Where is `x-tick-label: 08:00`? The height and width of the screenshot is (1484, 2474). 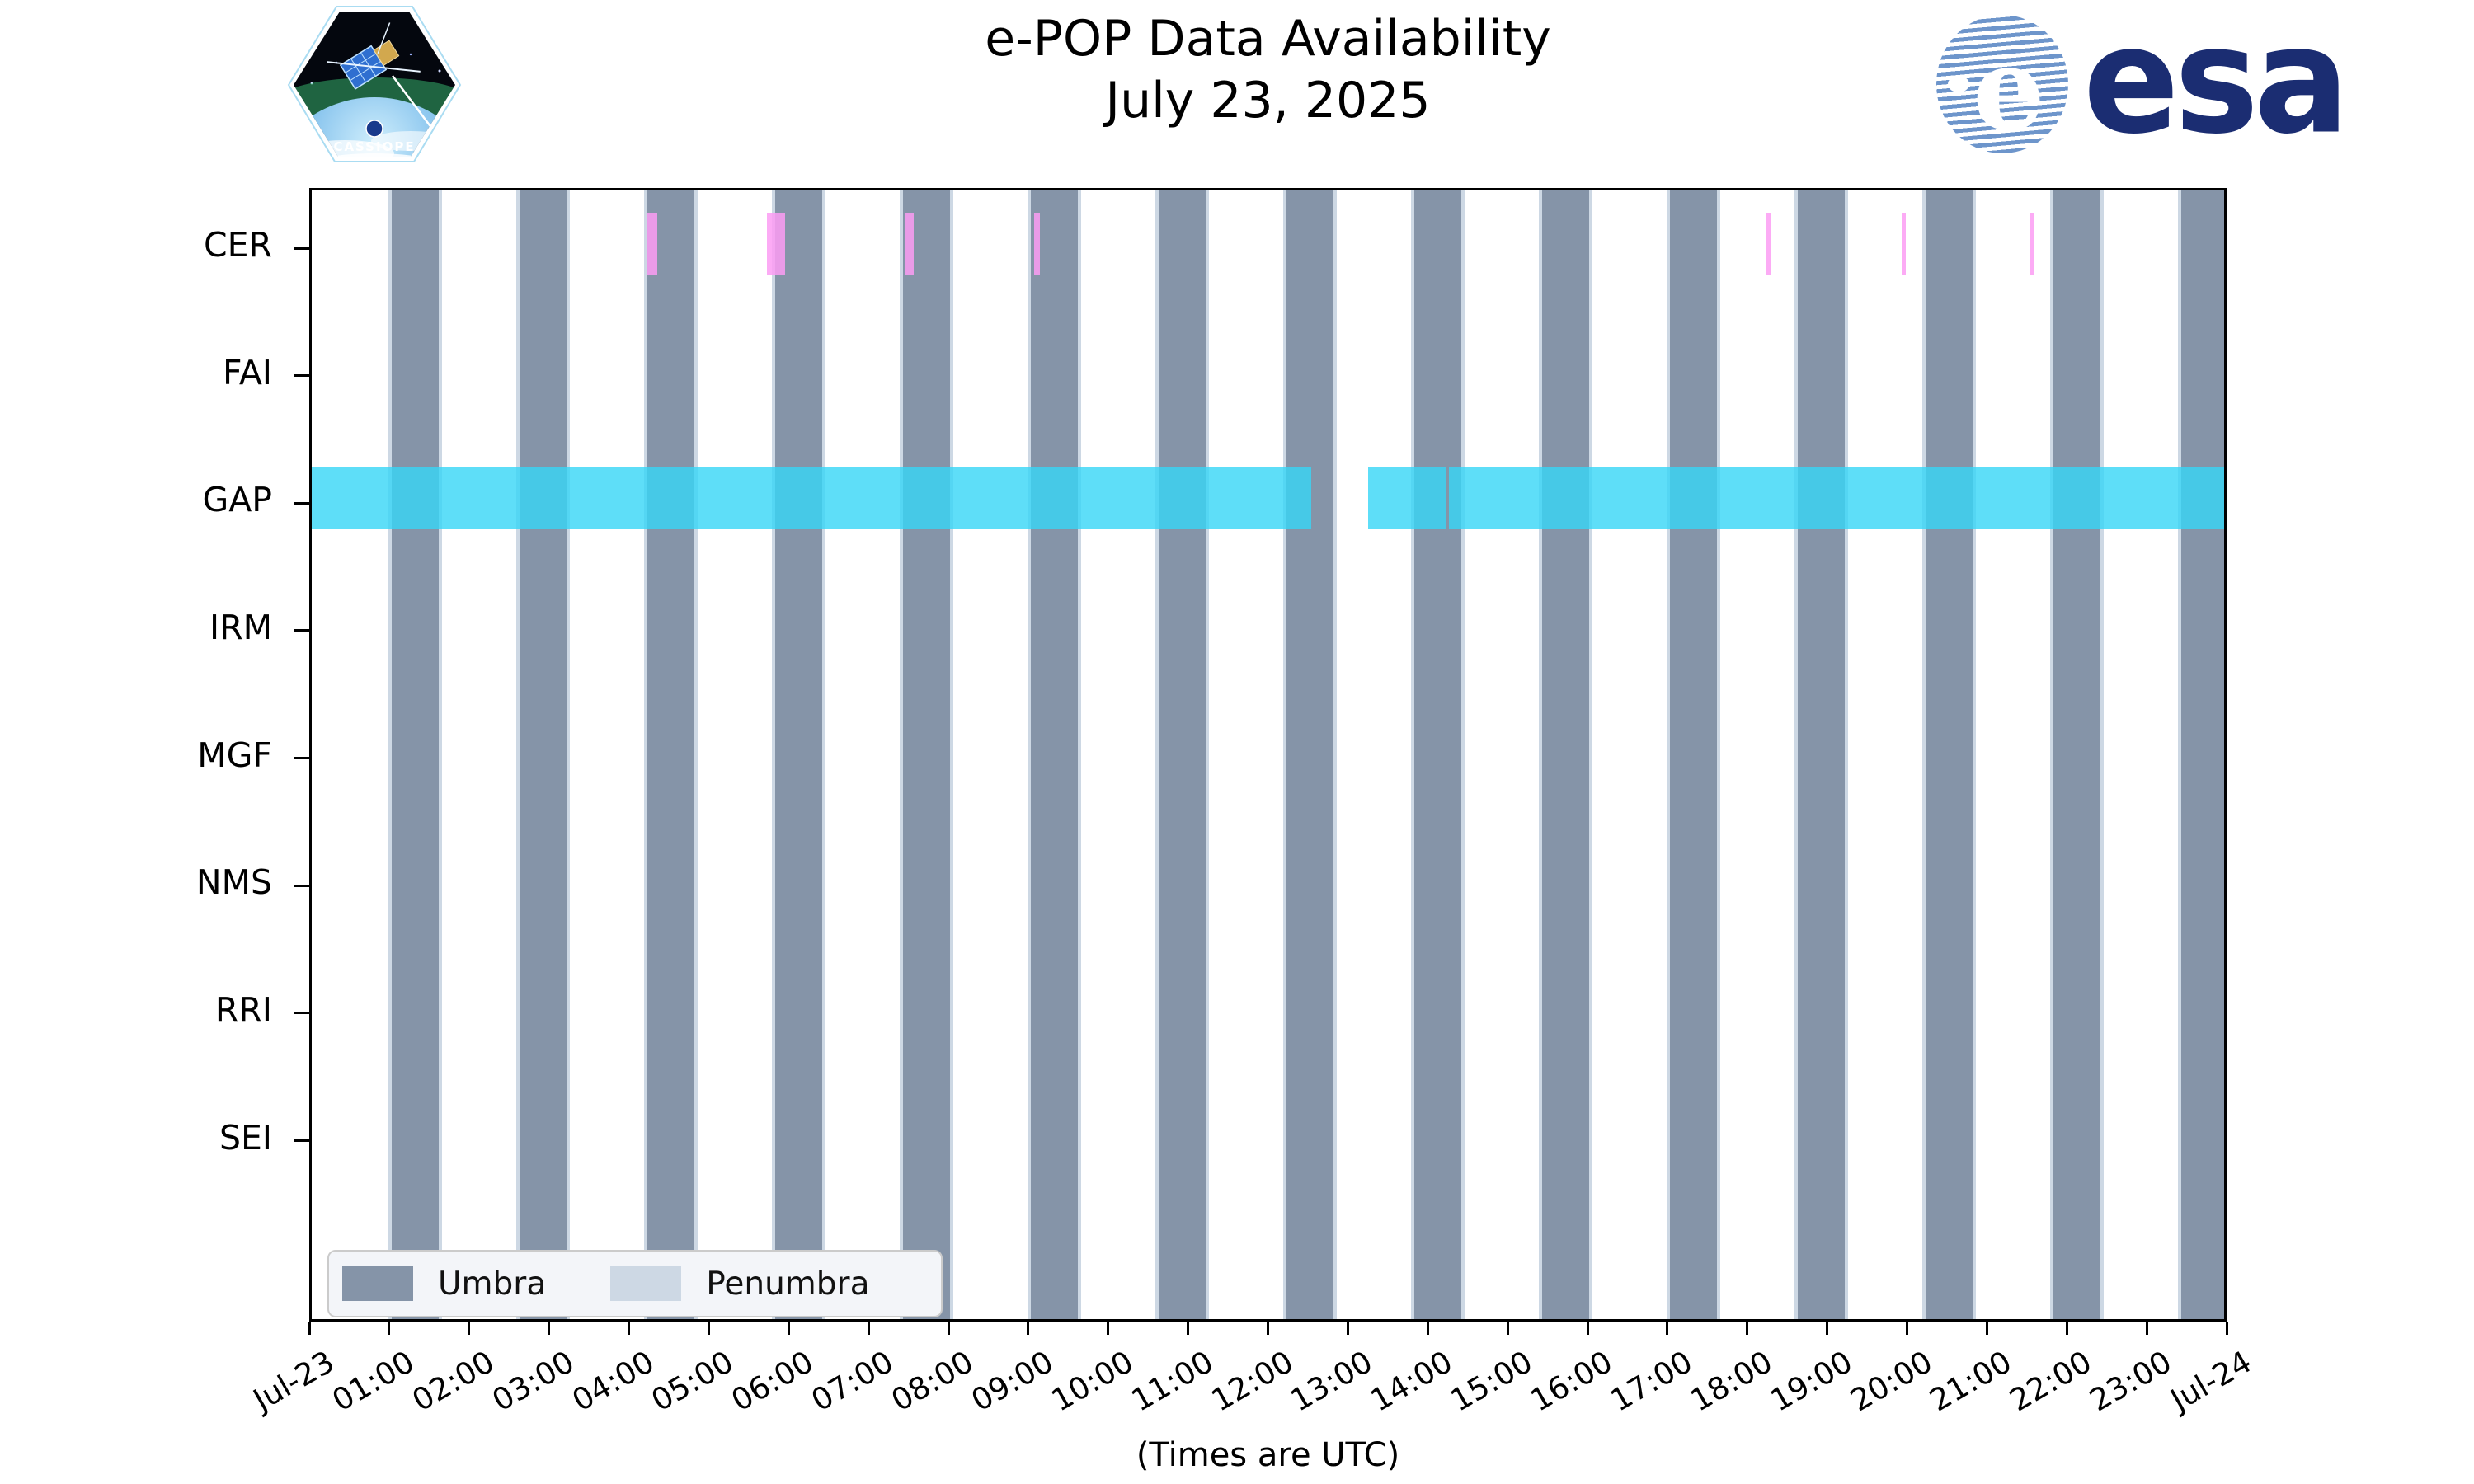
x-tick-label: 08:00 is located at coordinates (932, 1381).